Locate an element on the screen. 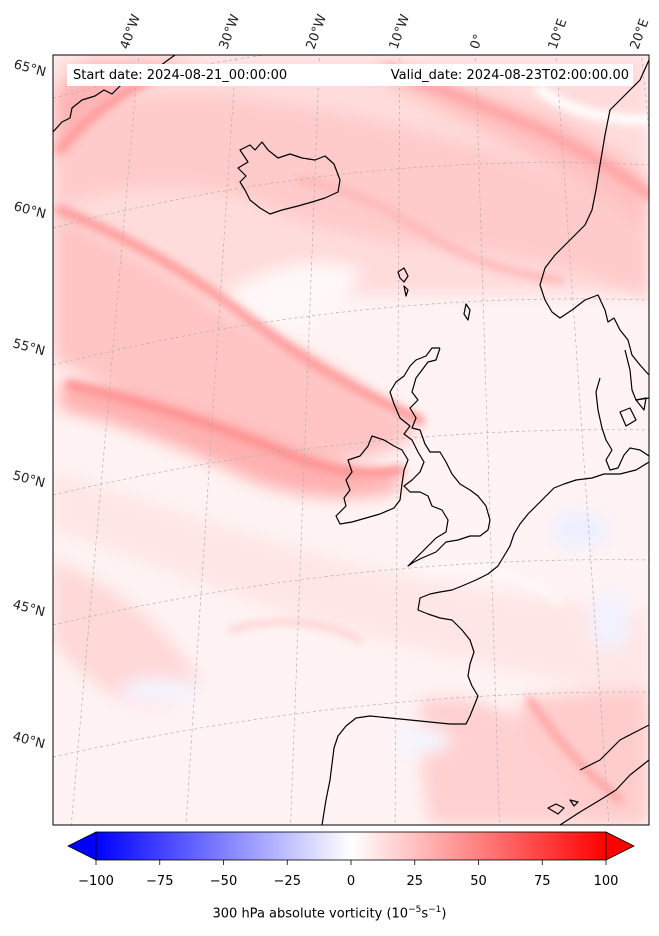 The height and width of the screenshot is (936, 659). lat-label-50n: 50°N is located at coordinates (29, 479).